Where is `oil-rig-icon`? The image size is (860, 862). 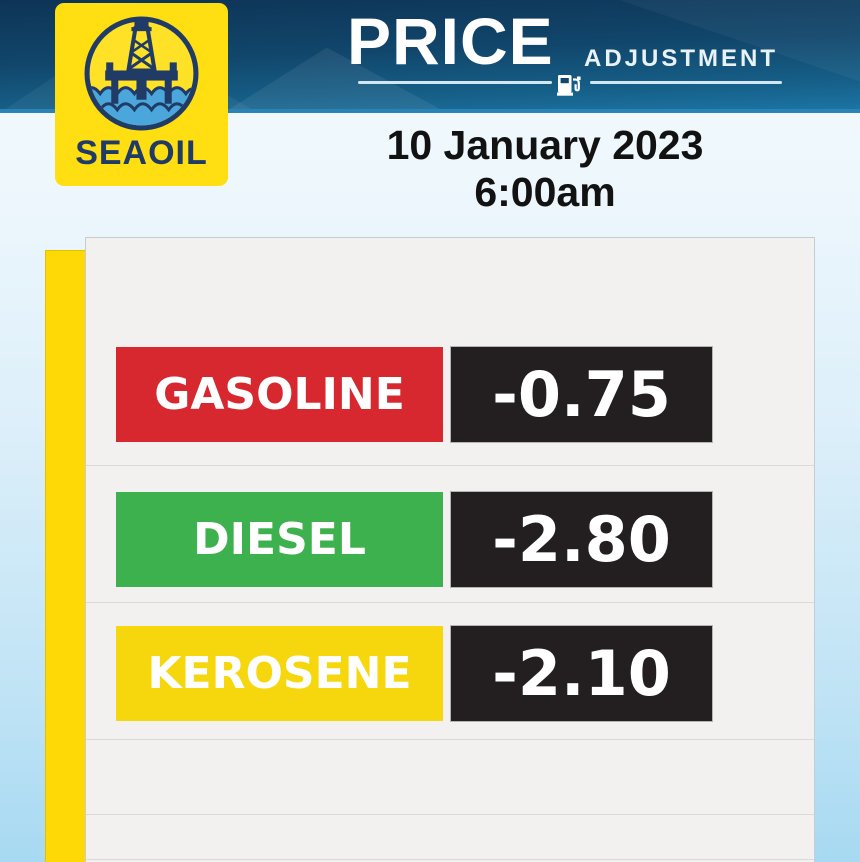
oil-rig-icon is located at coordinates (141, 73).